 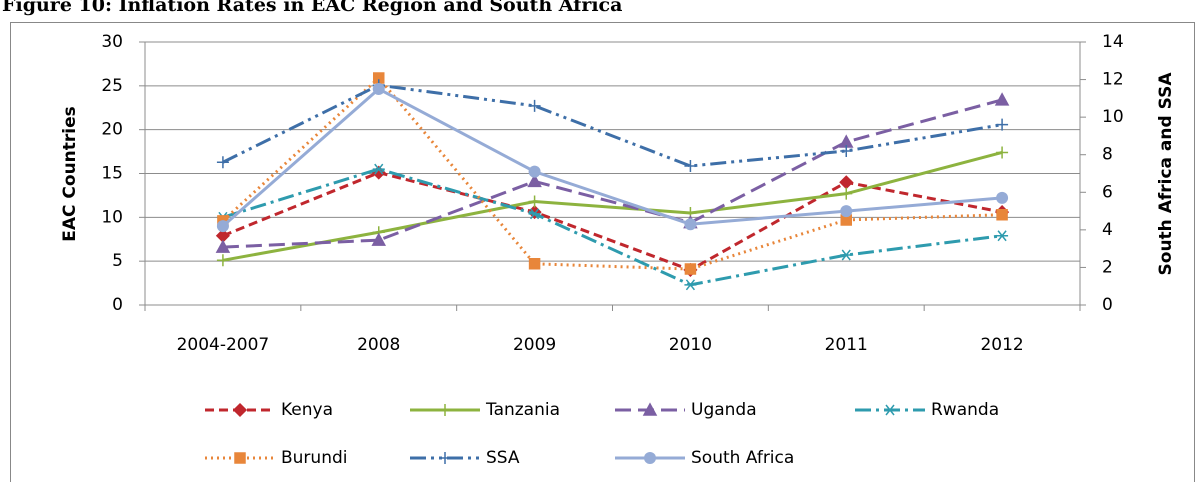 I want to click on x-tick-label: 2008, so click(x=378, y=345).